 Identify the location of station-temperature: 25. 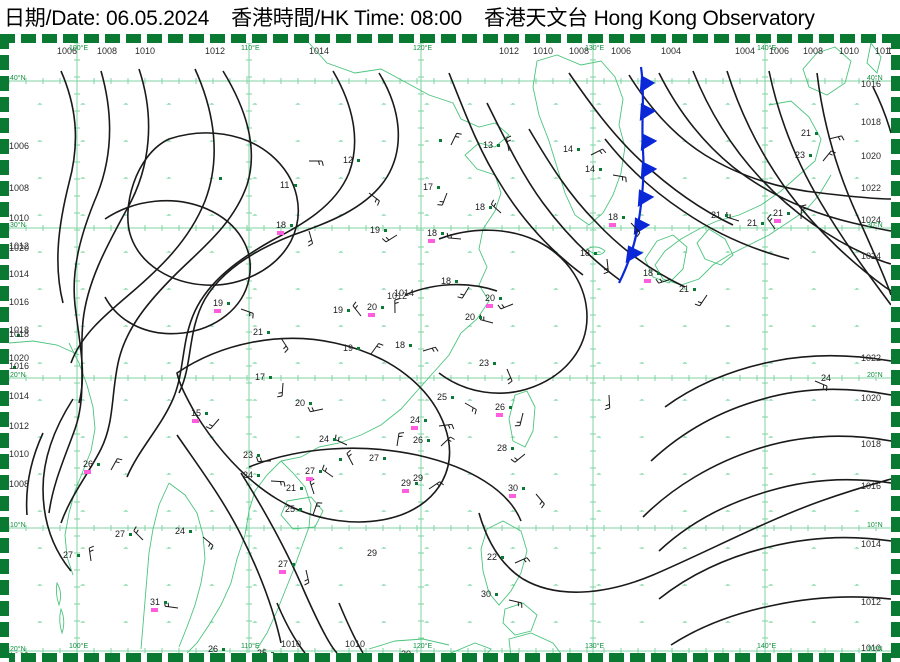
(262, 650).